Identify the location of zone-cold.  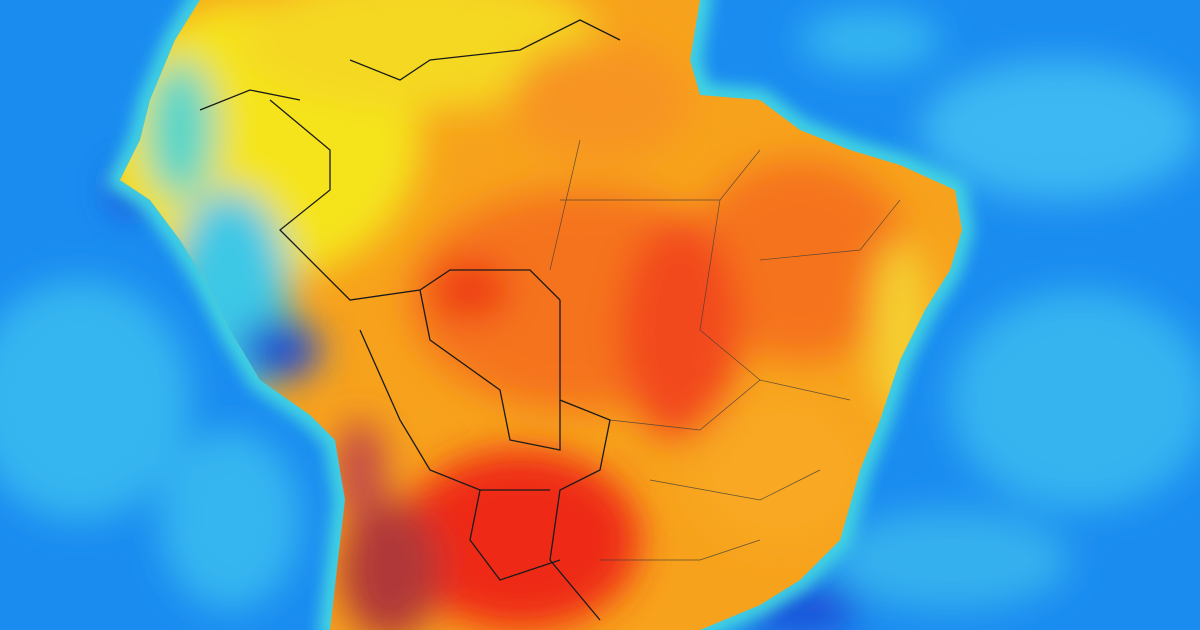
(280, 350).